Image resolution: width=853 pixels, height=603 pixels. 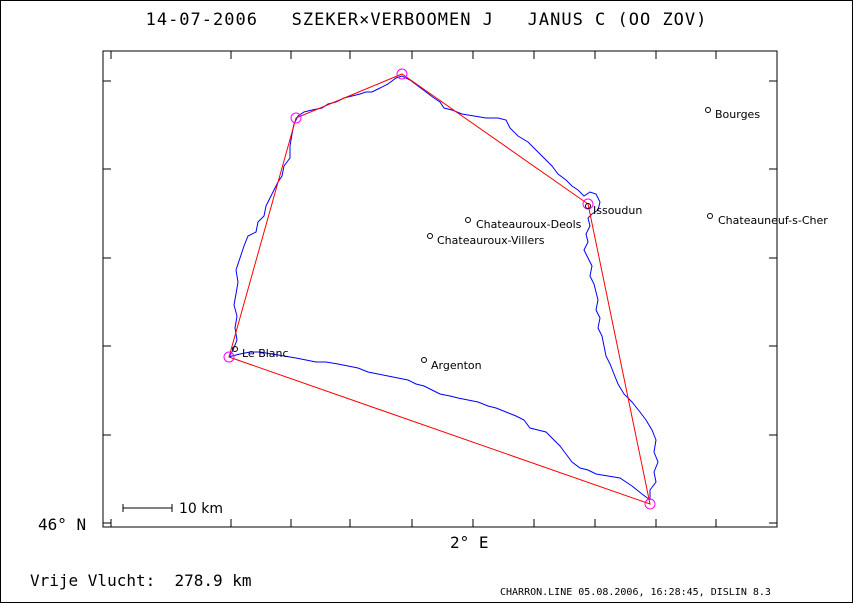 I want to click on city-label: Issoudun, so click(x=617, y=210).